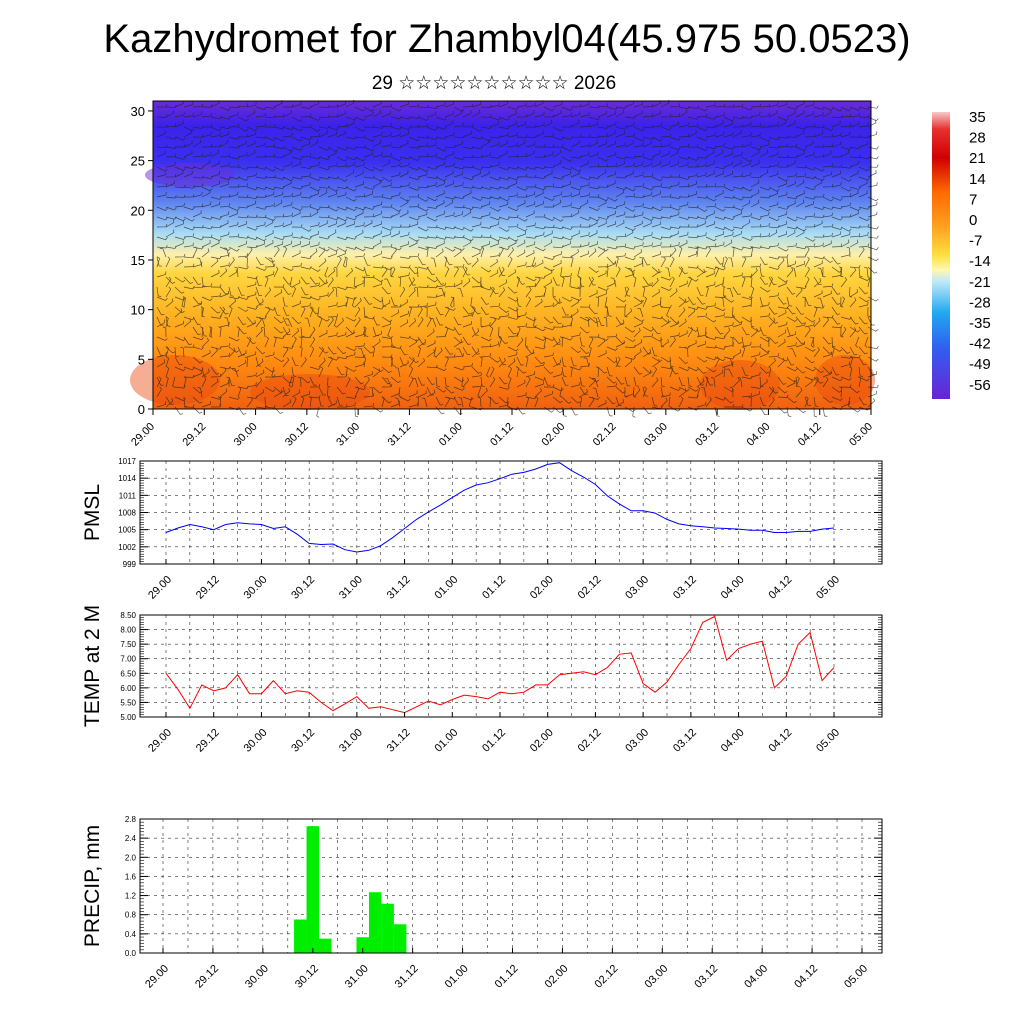 This screenshot has height=1024, width=1024. I want to click on x-tick-label: 29.00, so click(157, 977).